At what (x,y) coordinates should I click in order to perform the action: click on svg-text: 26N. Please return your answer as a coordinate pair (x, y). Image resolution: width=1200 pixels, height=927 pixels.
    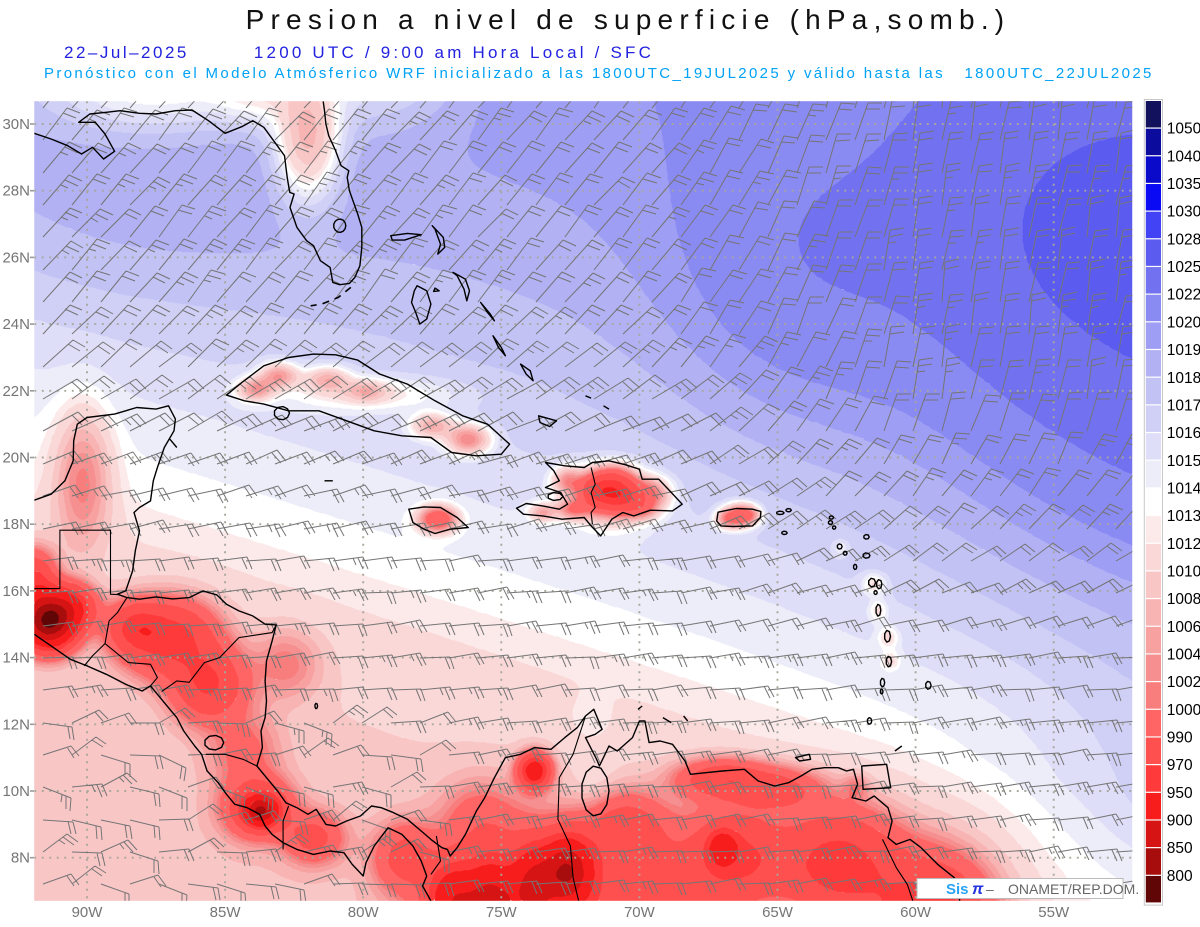
    Looking at the image, I should click on (16, 257).